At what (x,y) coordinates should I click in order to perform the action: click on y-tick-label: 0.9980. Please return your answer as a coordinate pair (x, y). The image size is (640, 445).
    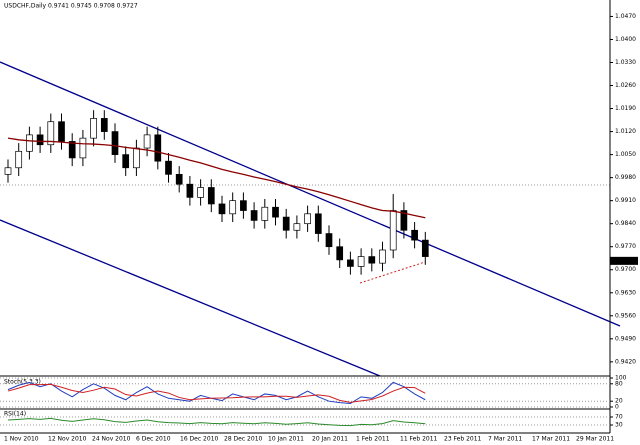
    Looking at the image, I should click on (625, 177).